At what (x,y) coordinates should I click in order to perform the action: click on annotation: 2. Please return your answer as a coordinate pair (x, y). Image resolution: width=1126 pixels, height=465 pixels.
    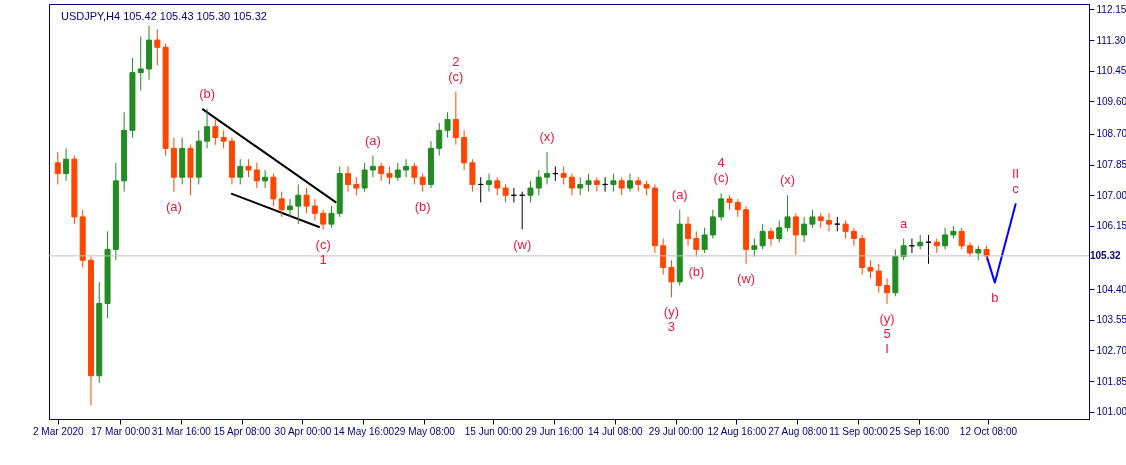
    Looking at the image, I should click on (456, 61).